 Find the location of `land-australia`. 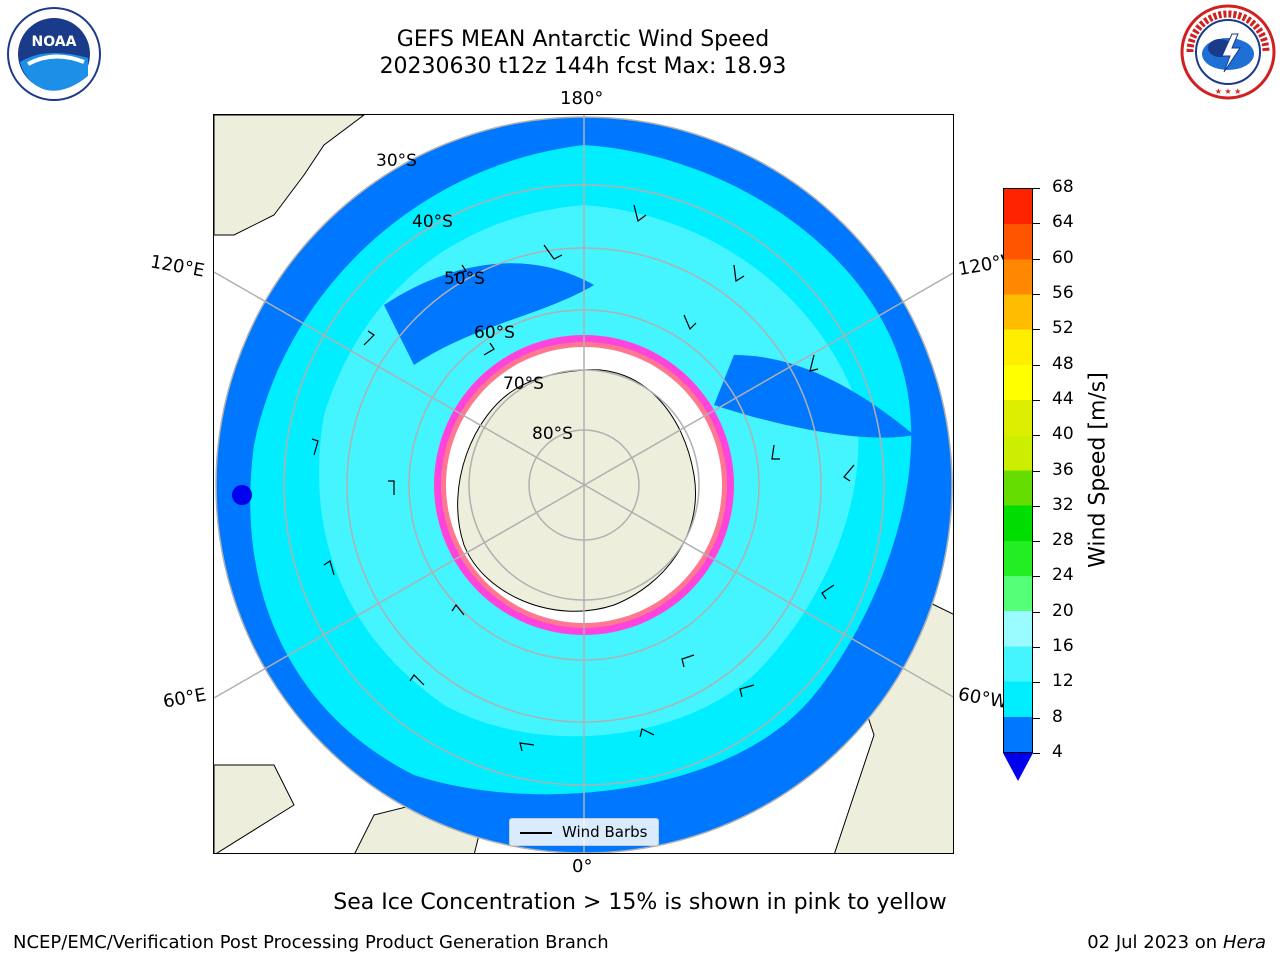

land-australia is located at coordinates (289, 175).